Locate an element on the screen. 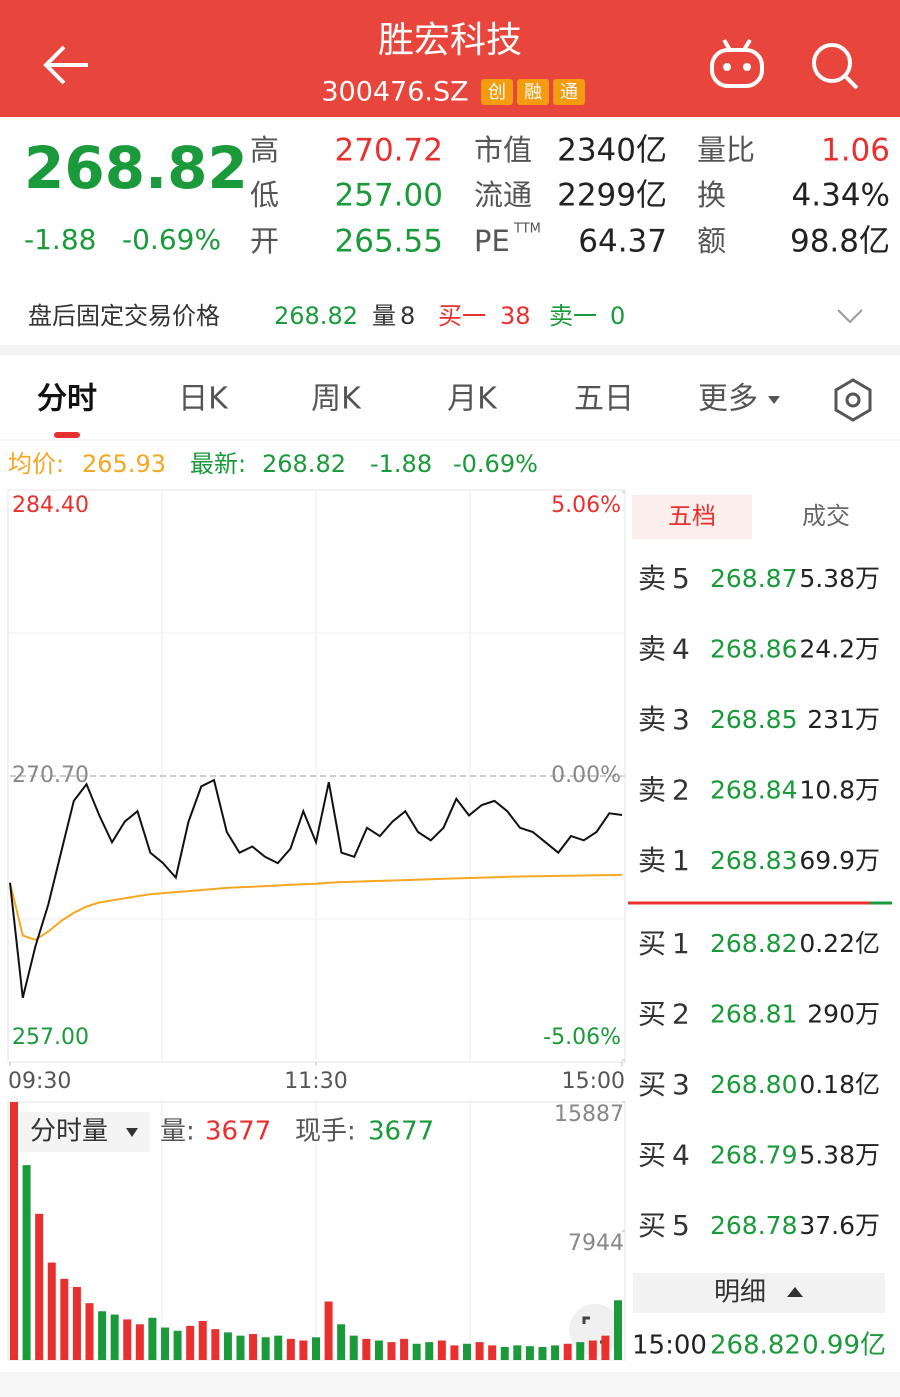 Image resolution: width=900 pixels, height=1397 pixels. last-price: 268.82 is located at coordinates (136, 168).